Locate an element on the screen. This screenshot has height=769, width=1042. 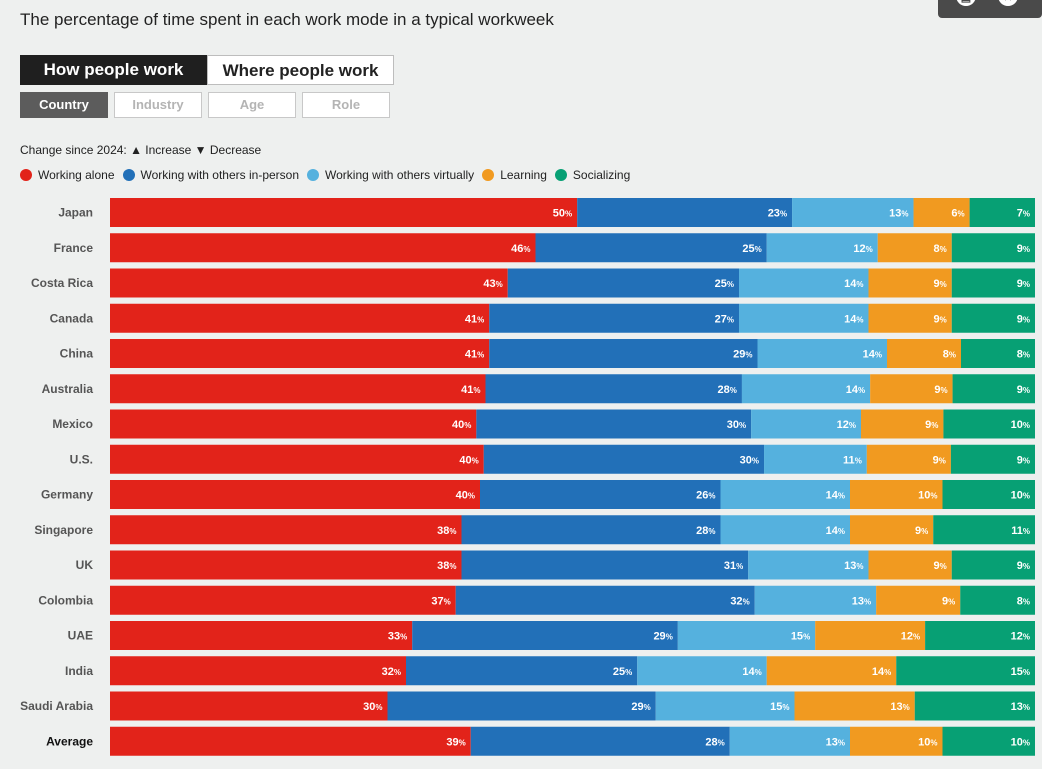
bar-india-working-with-others-in-person is located at coordinates (522, 671).